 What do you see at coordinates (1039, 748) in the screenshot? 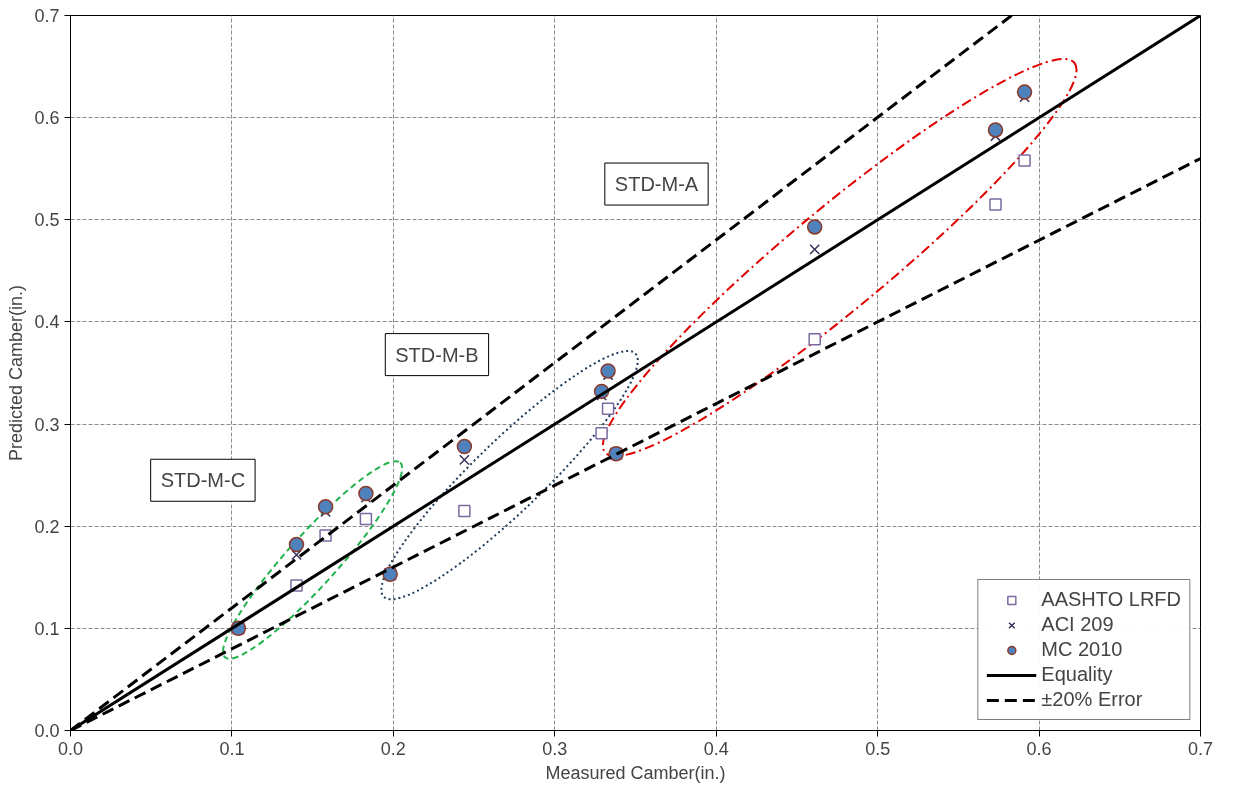
I see `x-tick-label: 0.6` at bounding box center [1039, 748].